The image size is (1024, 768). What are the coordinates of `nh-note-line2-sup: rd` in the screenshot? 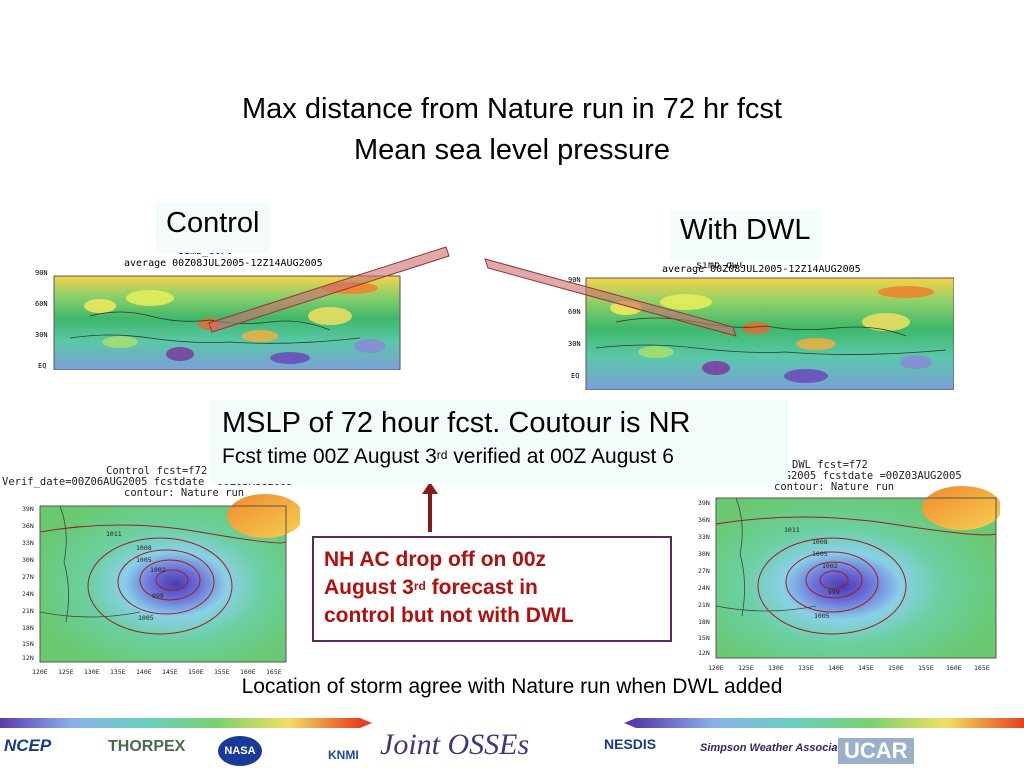 It's located at (419, 586).